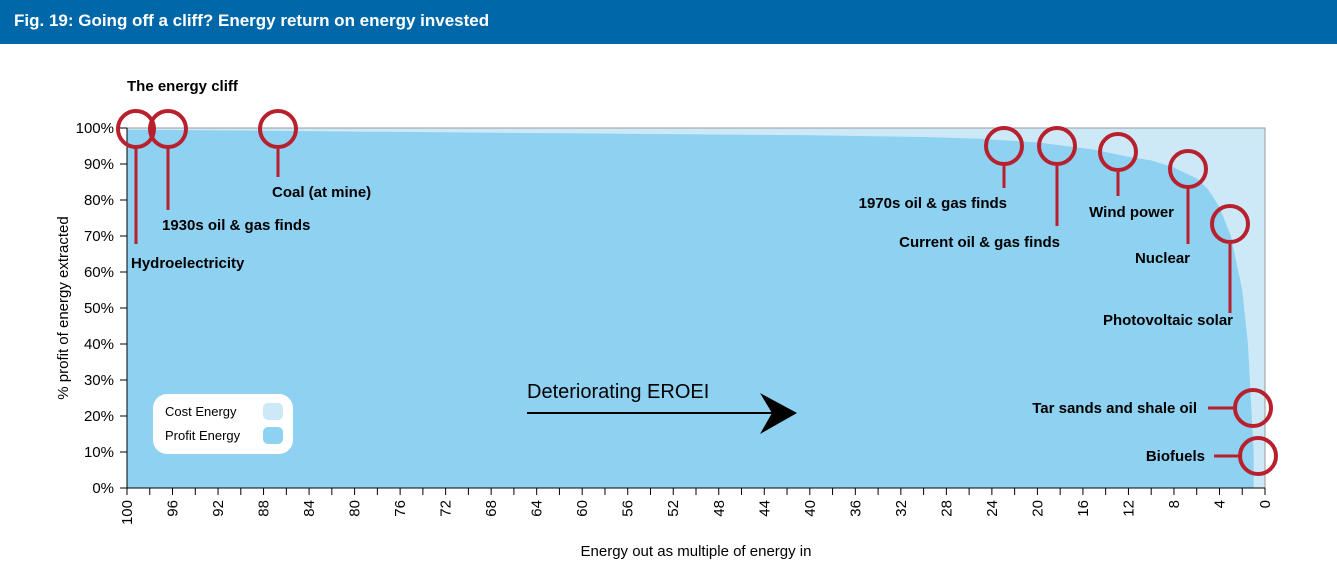 The height and width of the screenshot is (570, 1337). Describe the element at coordinates (537, 508) in the screenshot. I see `x-tick-label: 64` at that location.